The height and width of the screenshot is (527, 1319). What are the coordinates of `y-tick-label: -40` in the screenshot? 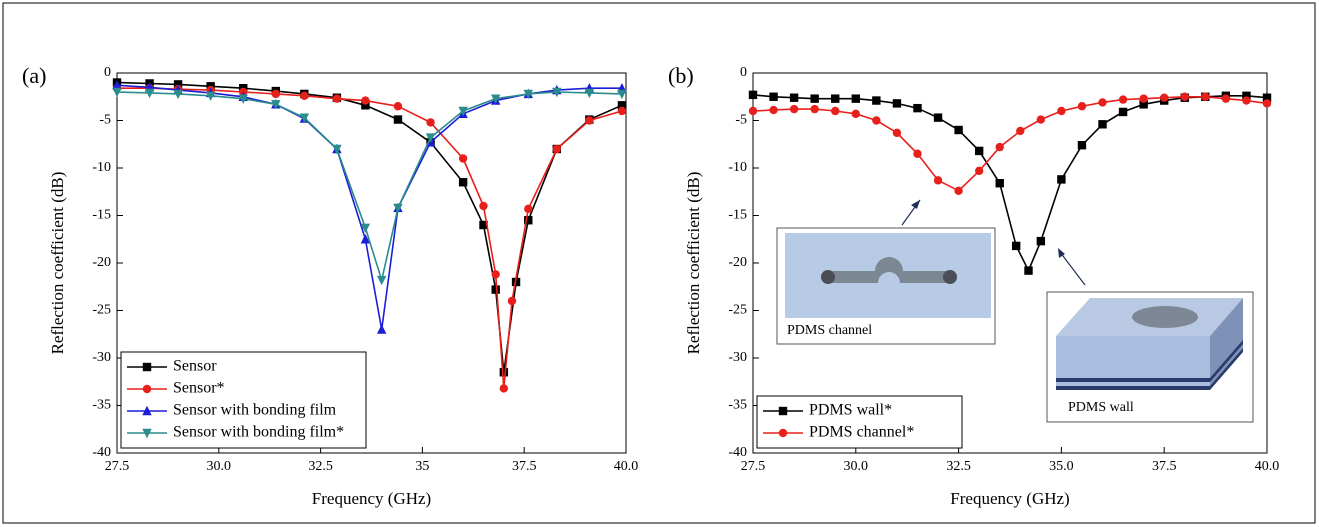 It's located at (101, 452).